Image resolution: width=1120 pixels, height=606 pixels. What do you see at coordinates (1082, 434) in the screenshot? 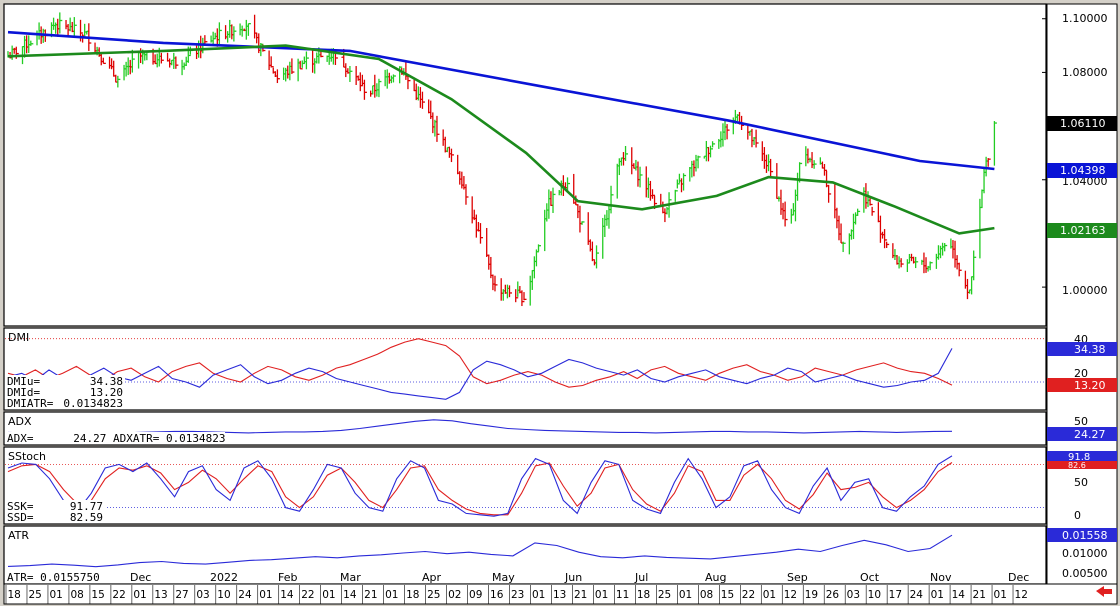
I see `adx-value-tag` at bounding box center [1082, 434].